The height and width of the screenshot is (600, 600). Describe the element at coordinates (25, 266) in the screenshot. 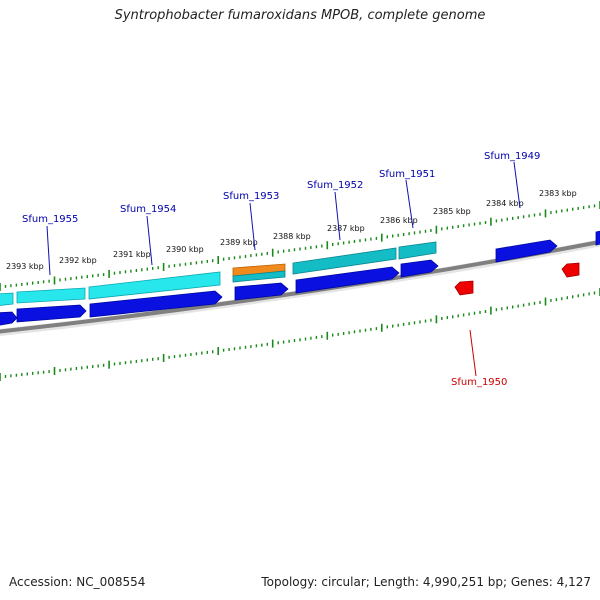

I see `scale-label-2393: 2393 kbp` at that location.